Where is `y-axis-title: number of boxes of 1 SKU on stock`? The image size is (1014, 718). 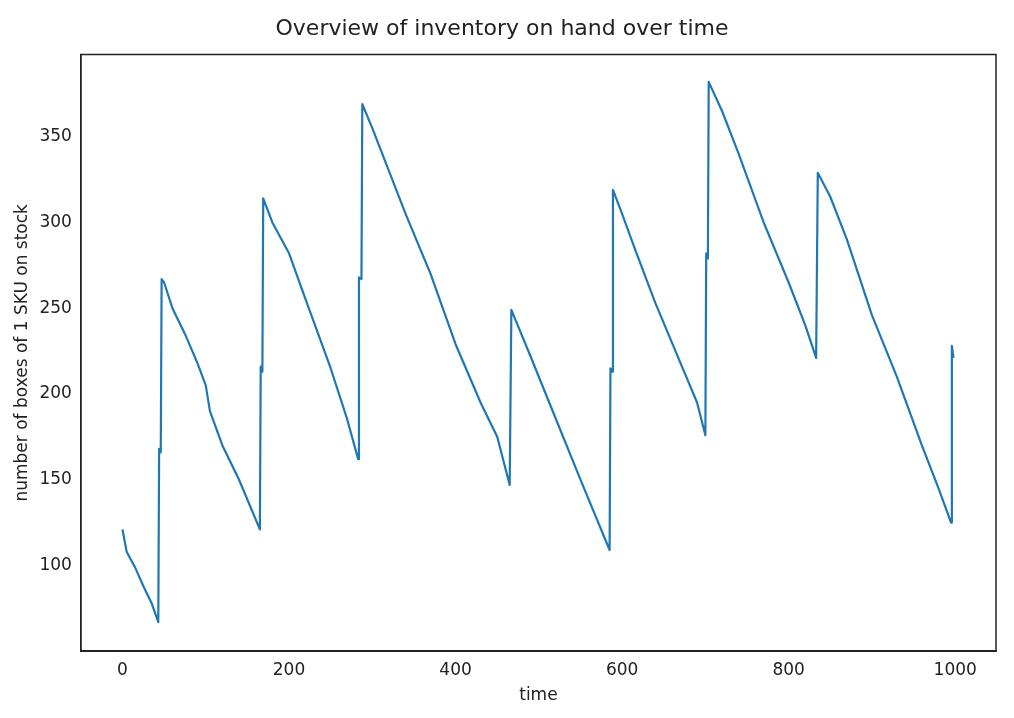 y-axis-title: number of boxes of 1 SKU on stock is located at coordinates (20, 352).